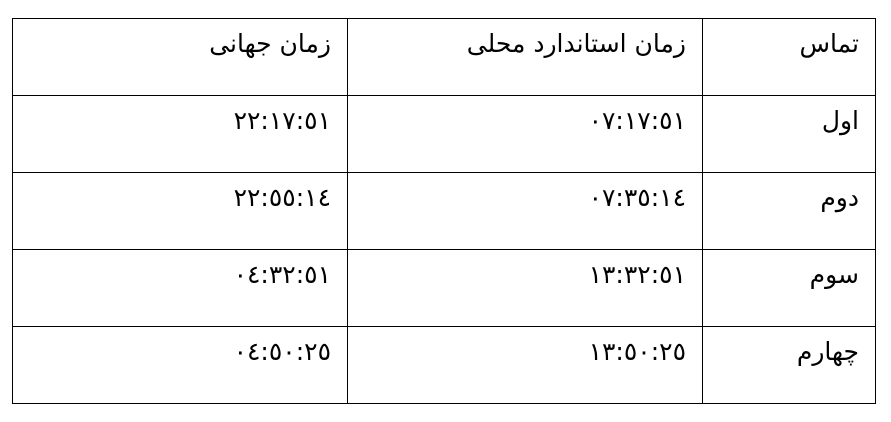 Image resolution: width=891 pixels, height=422 pixels. Describe the element at coordinates (525, 365) in the screenshot. I see `local-time-cell: ١٣:٥٠:٢٥` at that location.